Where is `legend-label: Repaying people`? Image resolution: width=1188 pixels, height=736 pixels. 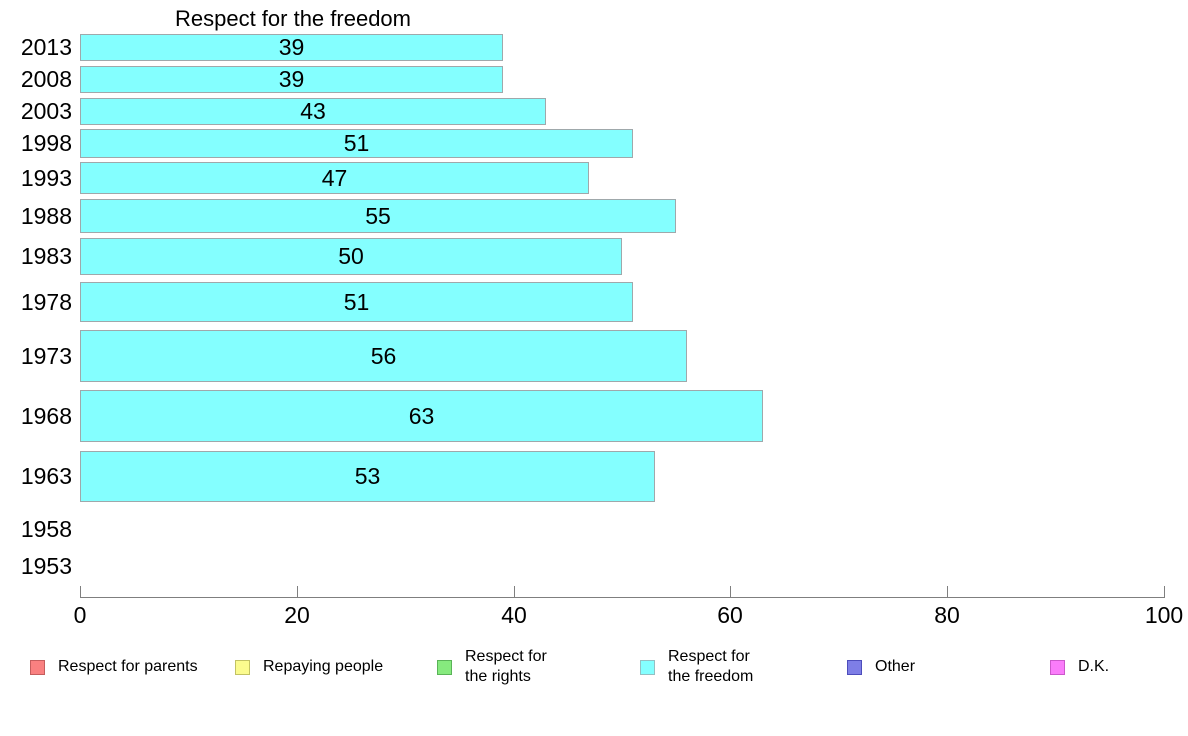 legend-label: Repaying people is located at coordinates (323, 666).